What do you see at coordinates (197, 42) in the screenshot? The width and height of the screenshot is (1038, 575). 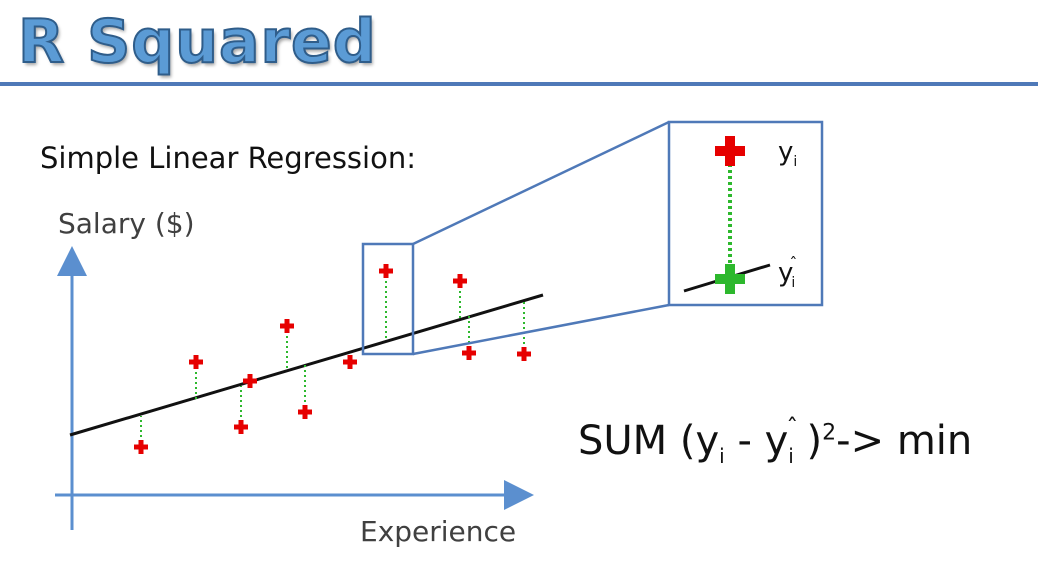 I see `slide-title: R Squared` at bounding box center [197, 42].